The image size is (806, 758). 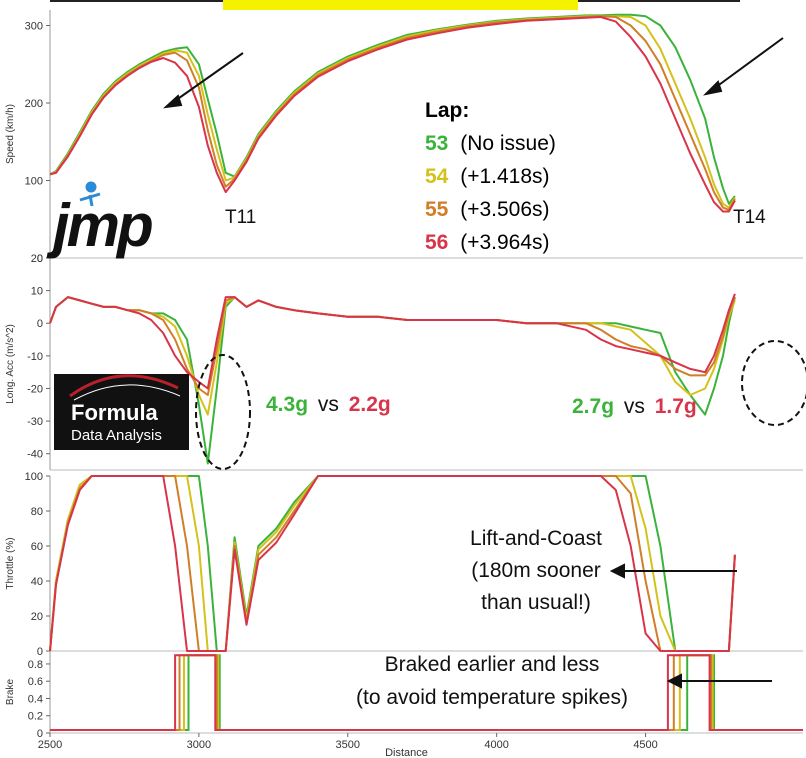 What do you see at coordinates (496, 745) in the screenshot?
I see `x-tick-label: 4000` at bounding box center [496, 745].